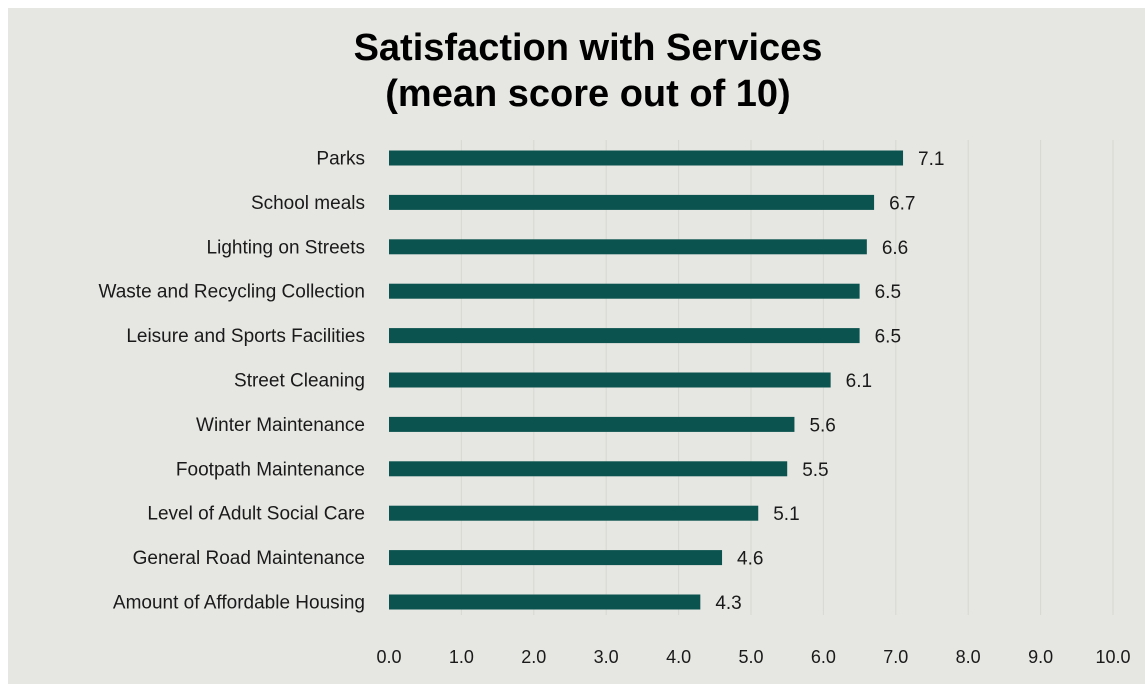 This screenshot has width=1145, height=684. Describe the element at coordinates (902, 203) in the screenshot. I see `value-label: 6.7` at that location.